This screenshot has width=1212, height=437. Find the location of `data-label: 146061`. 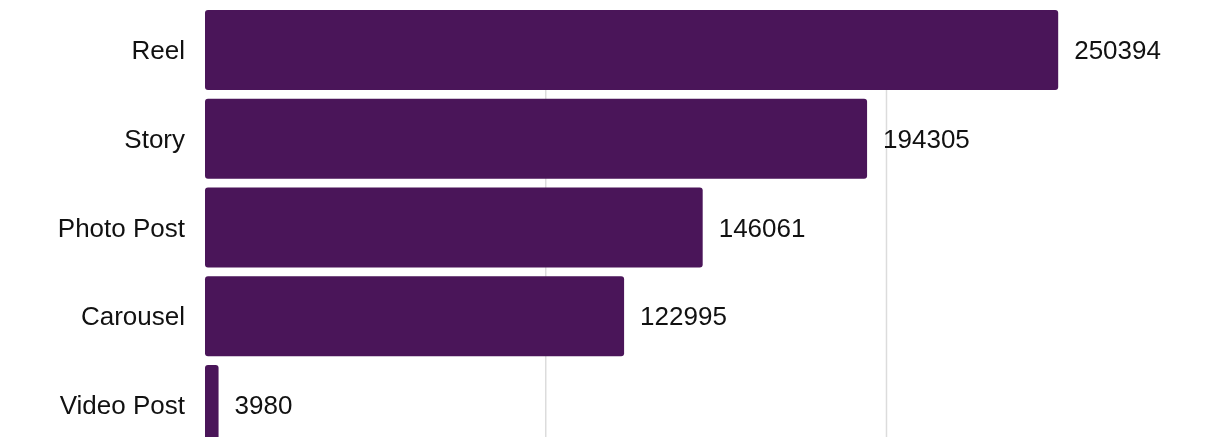

data-label: 146061 is located at coordinates (762, 227).